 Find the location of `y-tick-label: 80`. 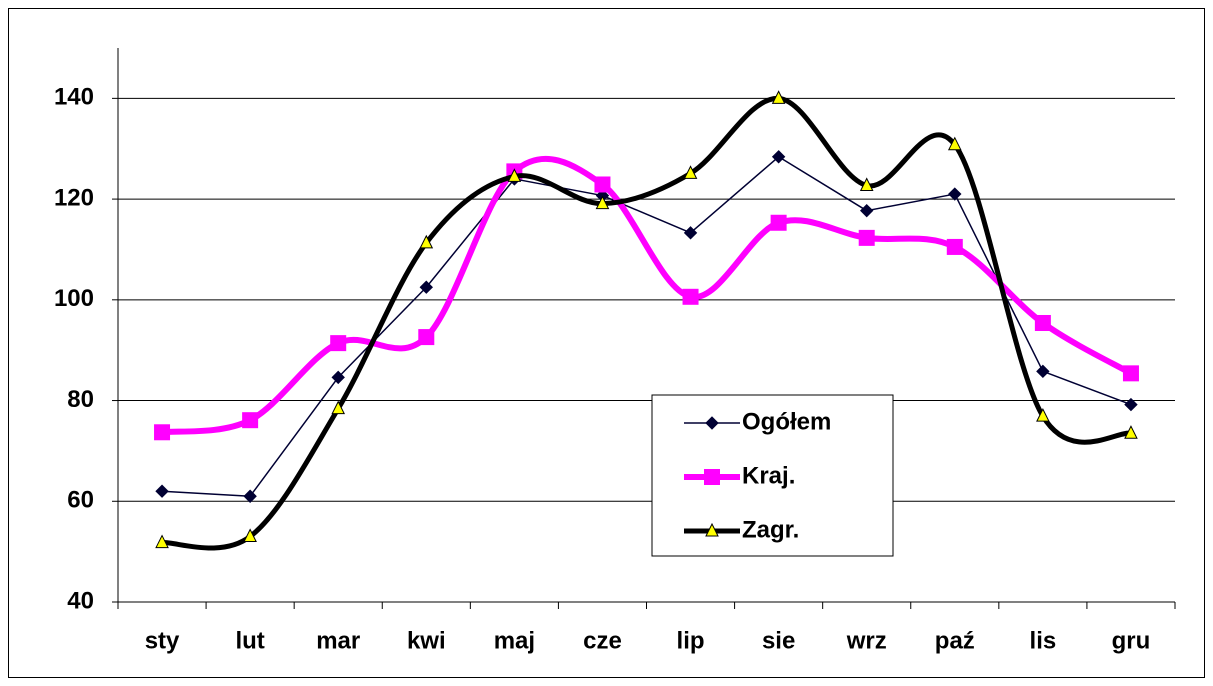

y-tick-label: 80 is located at coordinates (80, 399).